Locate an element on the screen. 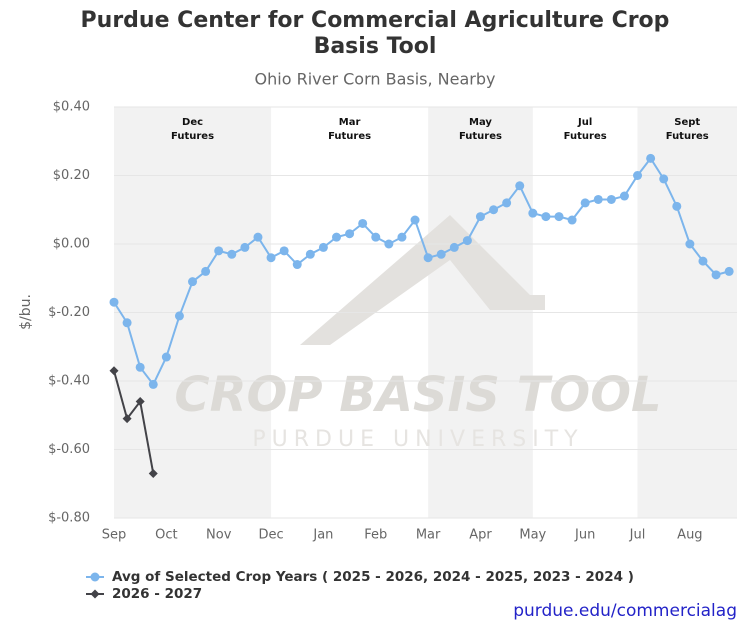 The width and height of the screenshot is (750, 625). watermark-subtitle: PURDUE UNIVERSITY is located at coordinates (417, 439).